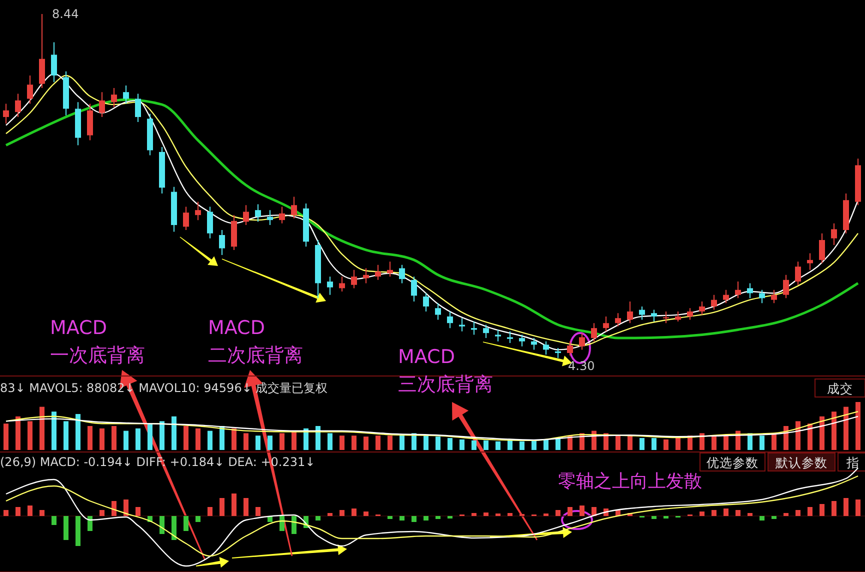 This screenshot has width=865, height=572. What do you see at coordinates (840, 388) in the screenshot?
I see `text: 成交` at bounding box center [840, 388].